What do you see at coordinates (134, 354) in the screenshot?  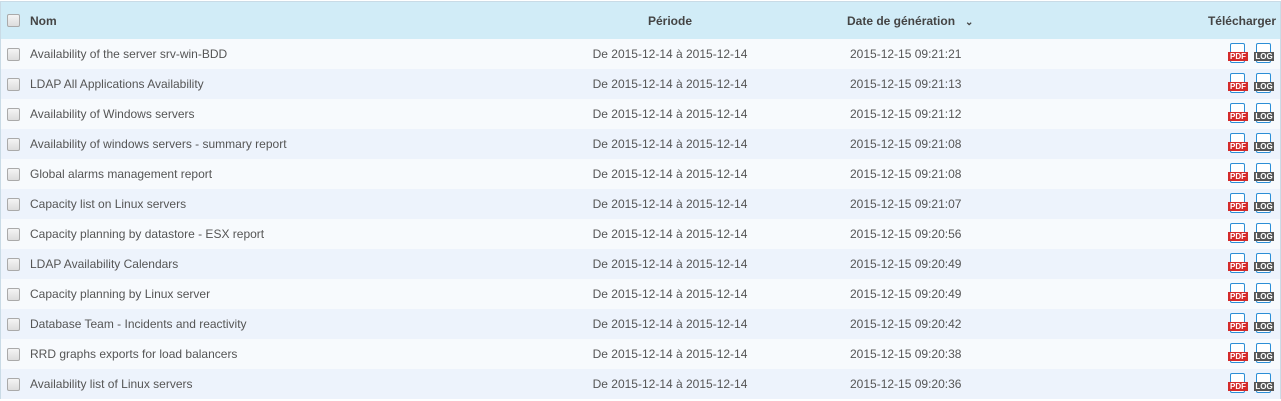 I see `report-name: RRD graphs exports for load balancers` at bounding box center [134, 354].